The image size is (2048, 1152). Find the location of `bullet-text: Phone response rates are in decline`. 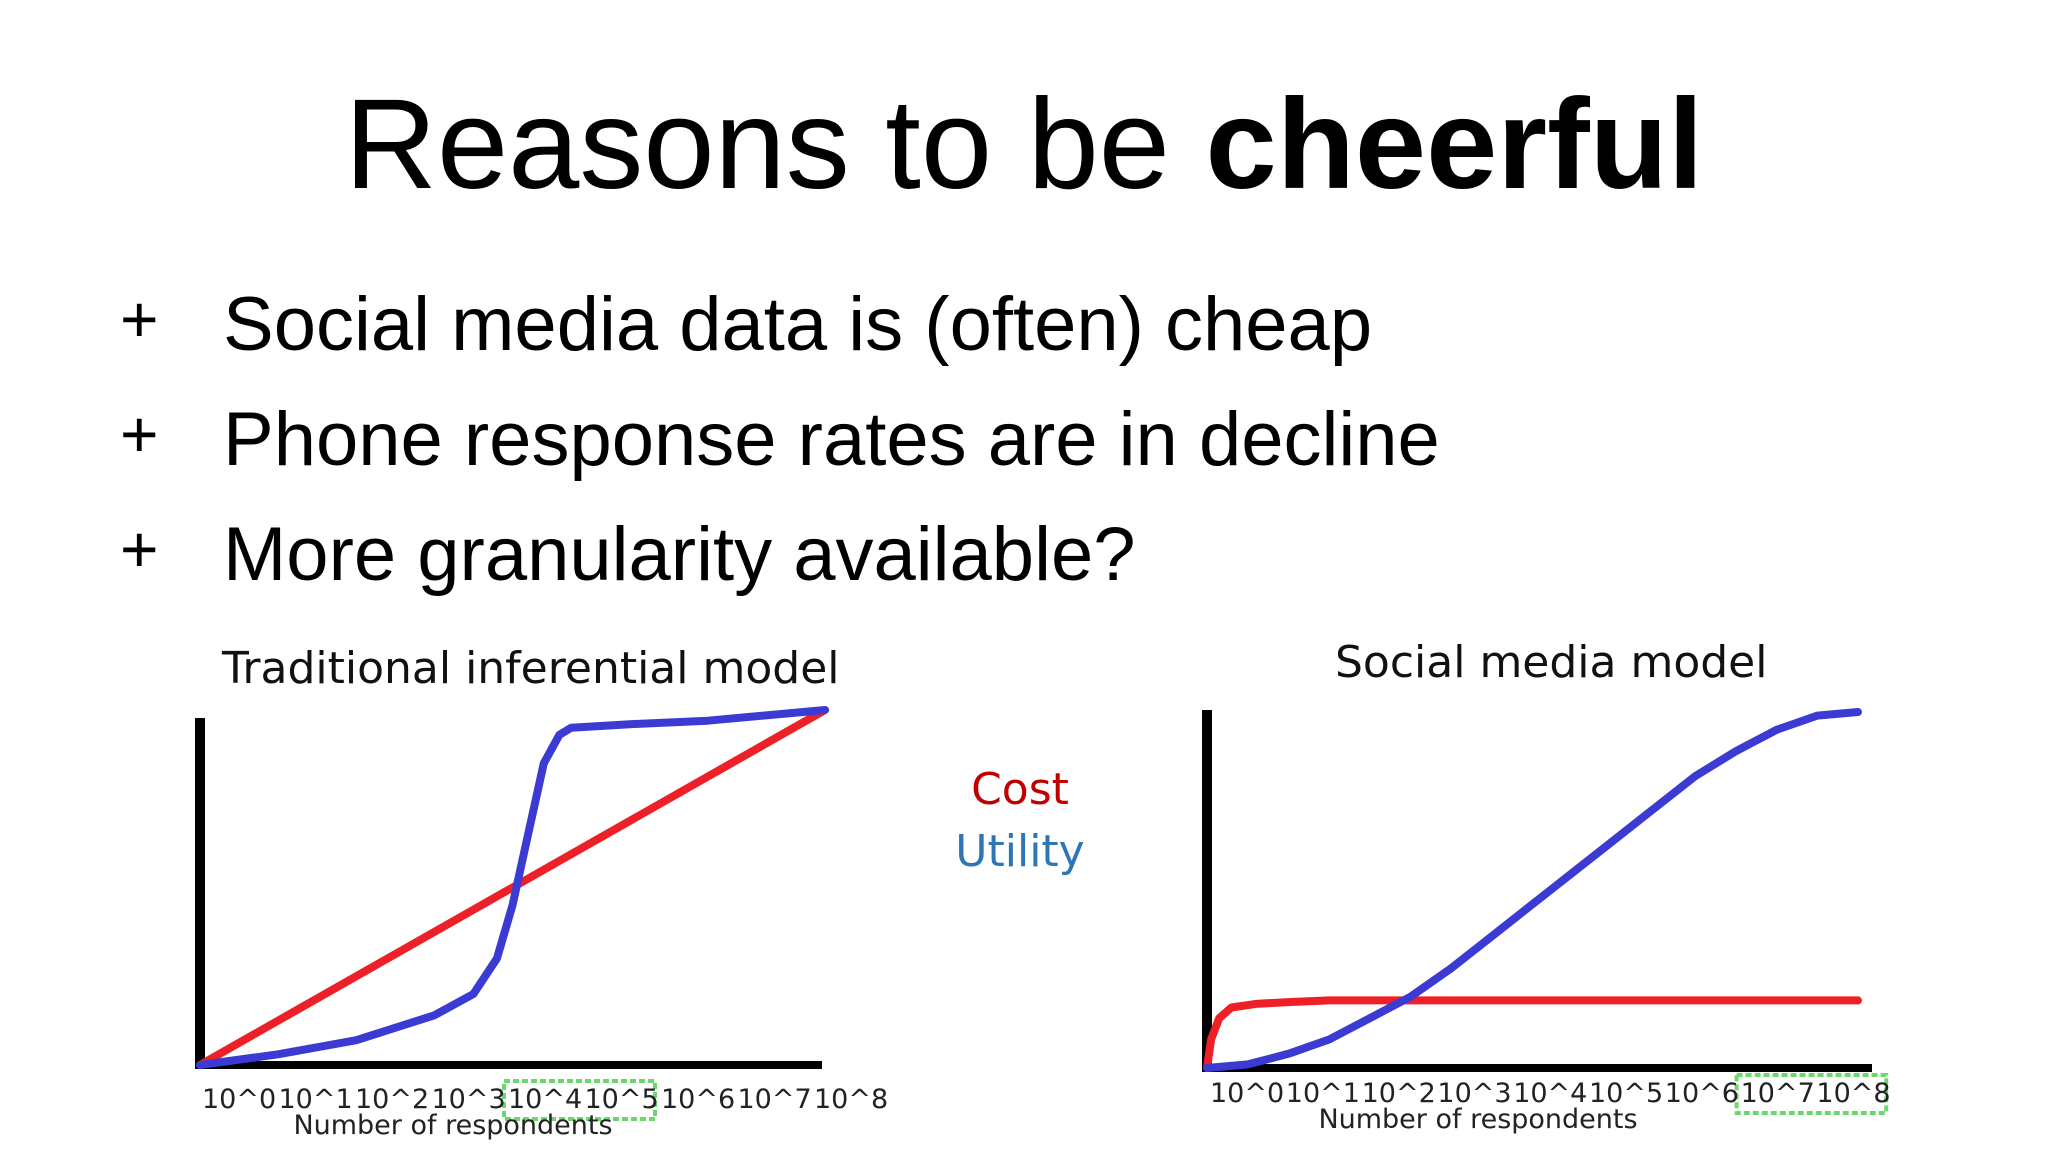

bullet-text: Phone response rates are in decline is located at coordinates (831, 439).